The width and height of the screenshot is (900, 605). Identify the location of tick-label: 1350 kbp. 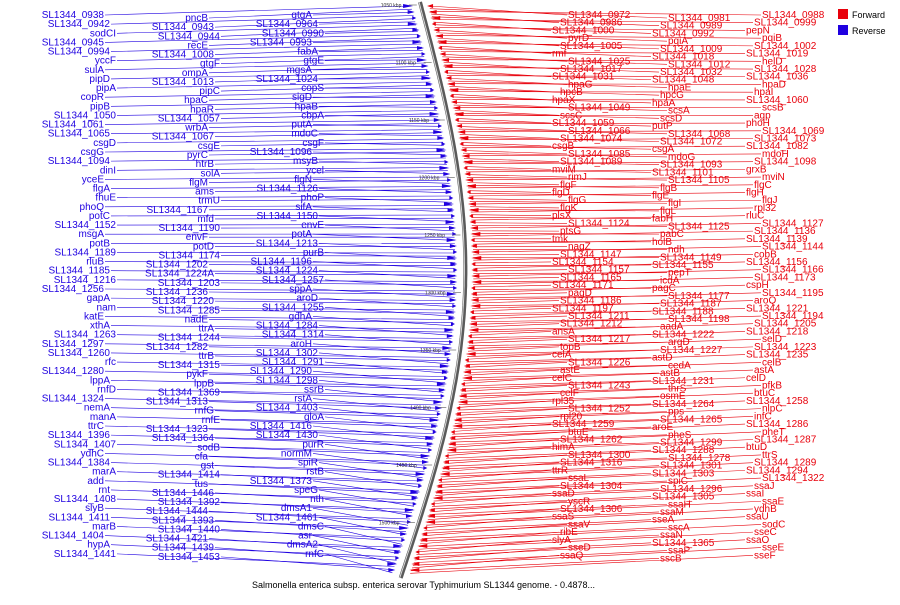
(430, 351).